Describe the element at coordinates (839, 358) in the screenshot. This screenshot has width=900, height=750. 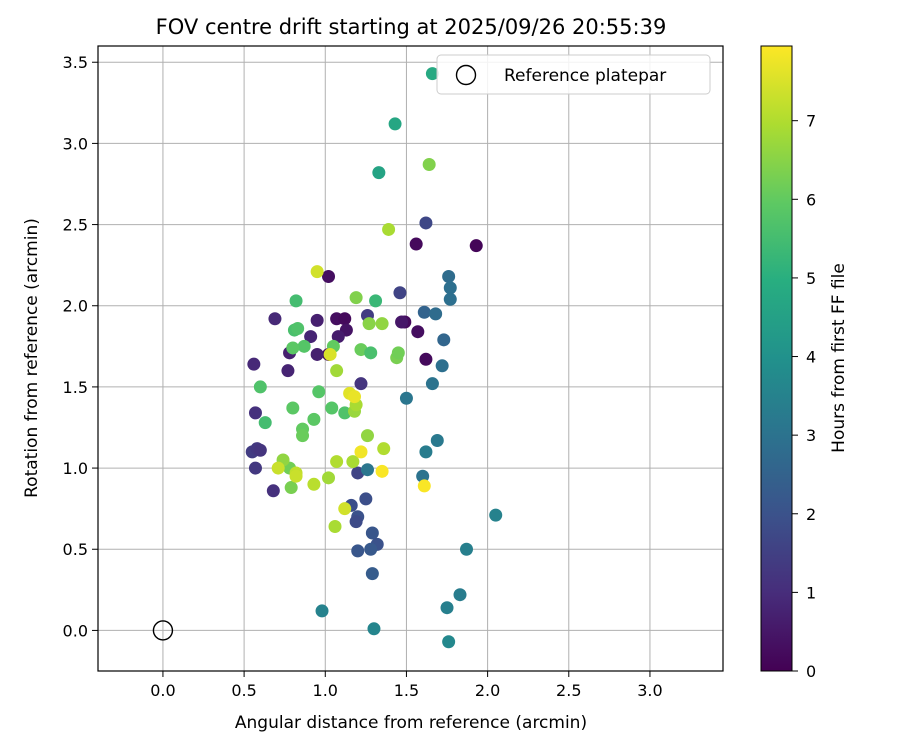
I see `colorbar-label: Hours from first FF file` at that location.